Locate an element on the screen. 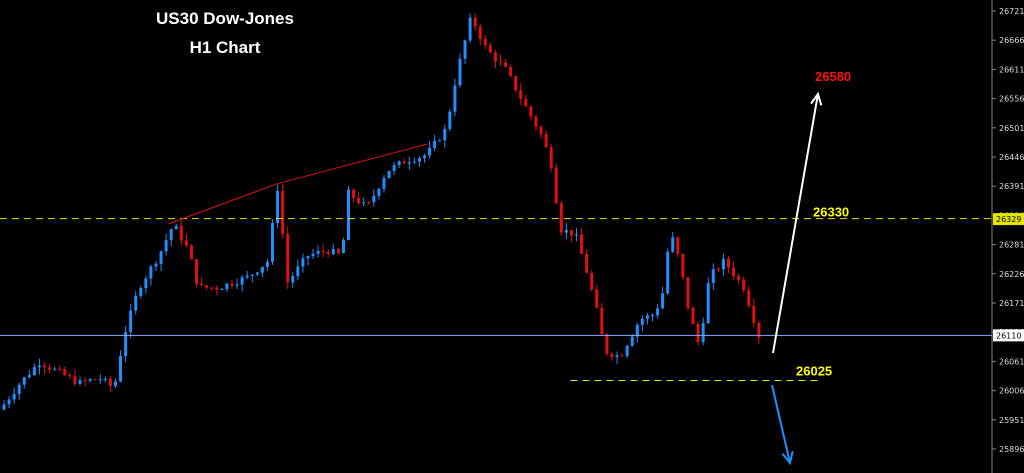  resistance-price-tag-label: 26329 is located at coordinates (1008, 219).